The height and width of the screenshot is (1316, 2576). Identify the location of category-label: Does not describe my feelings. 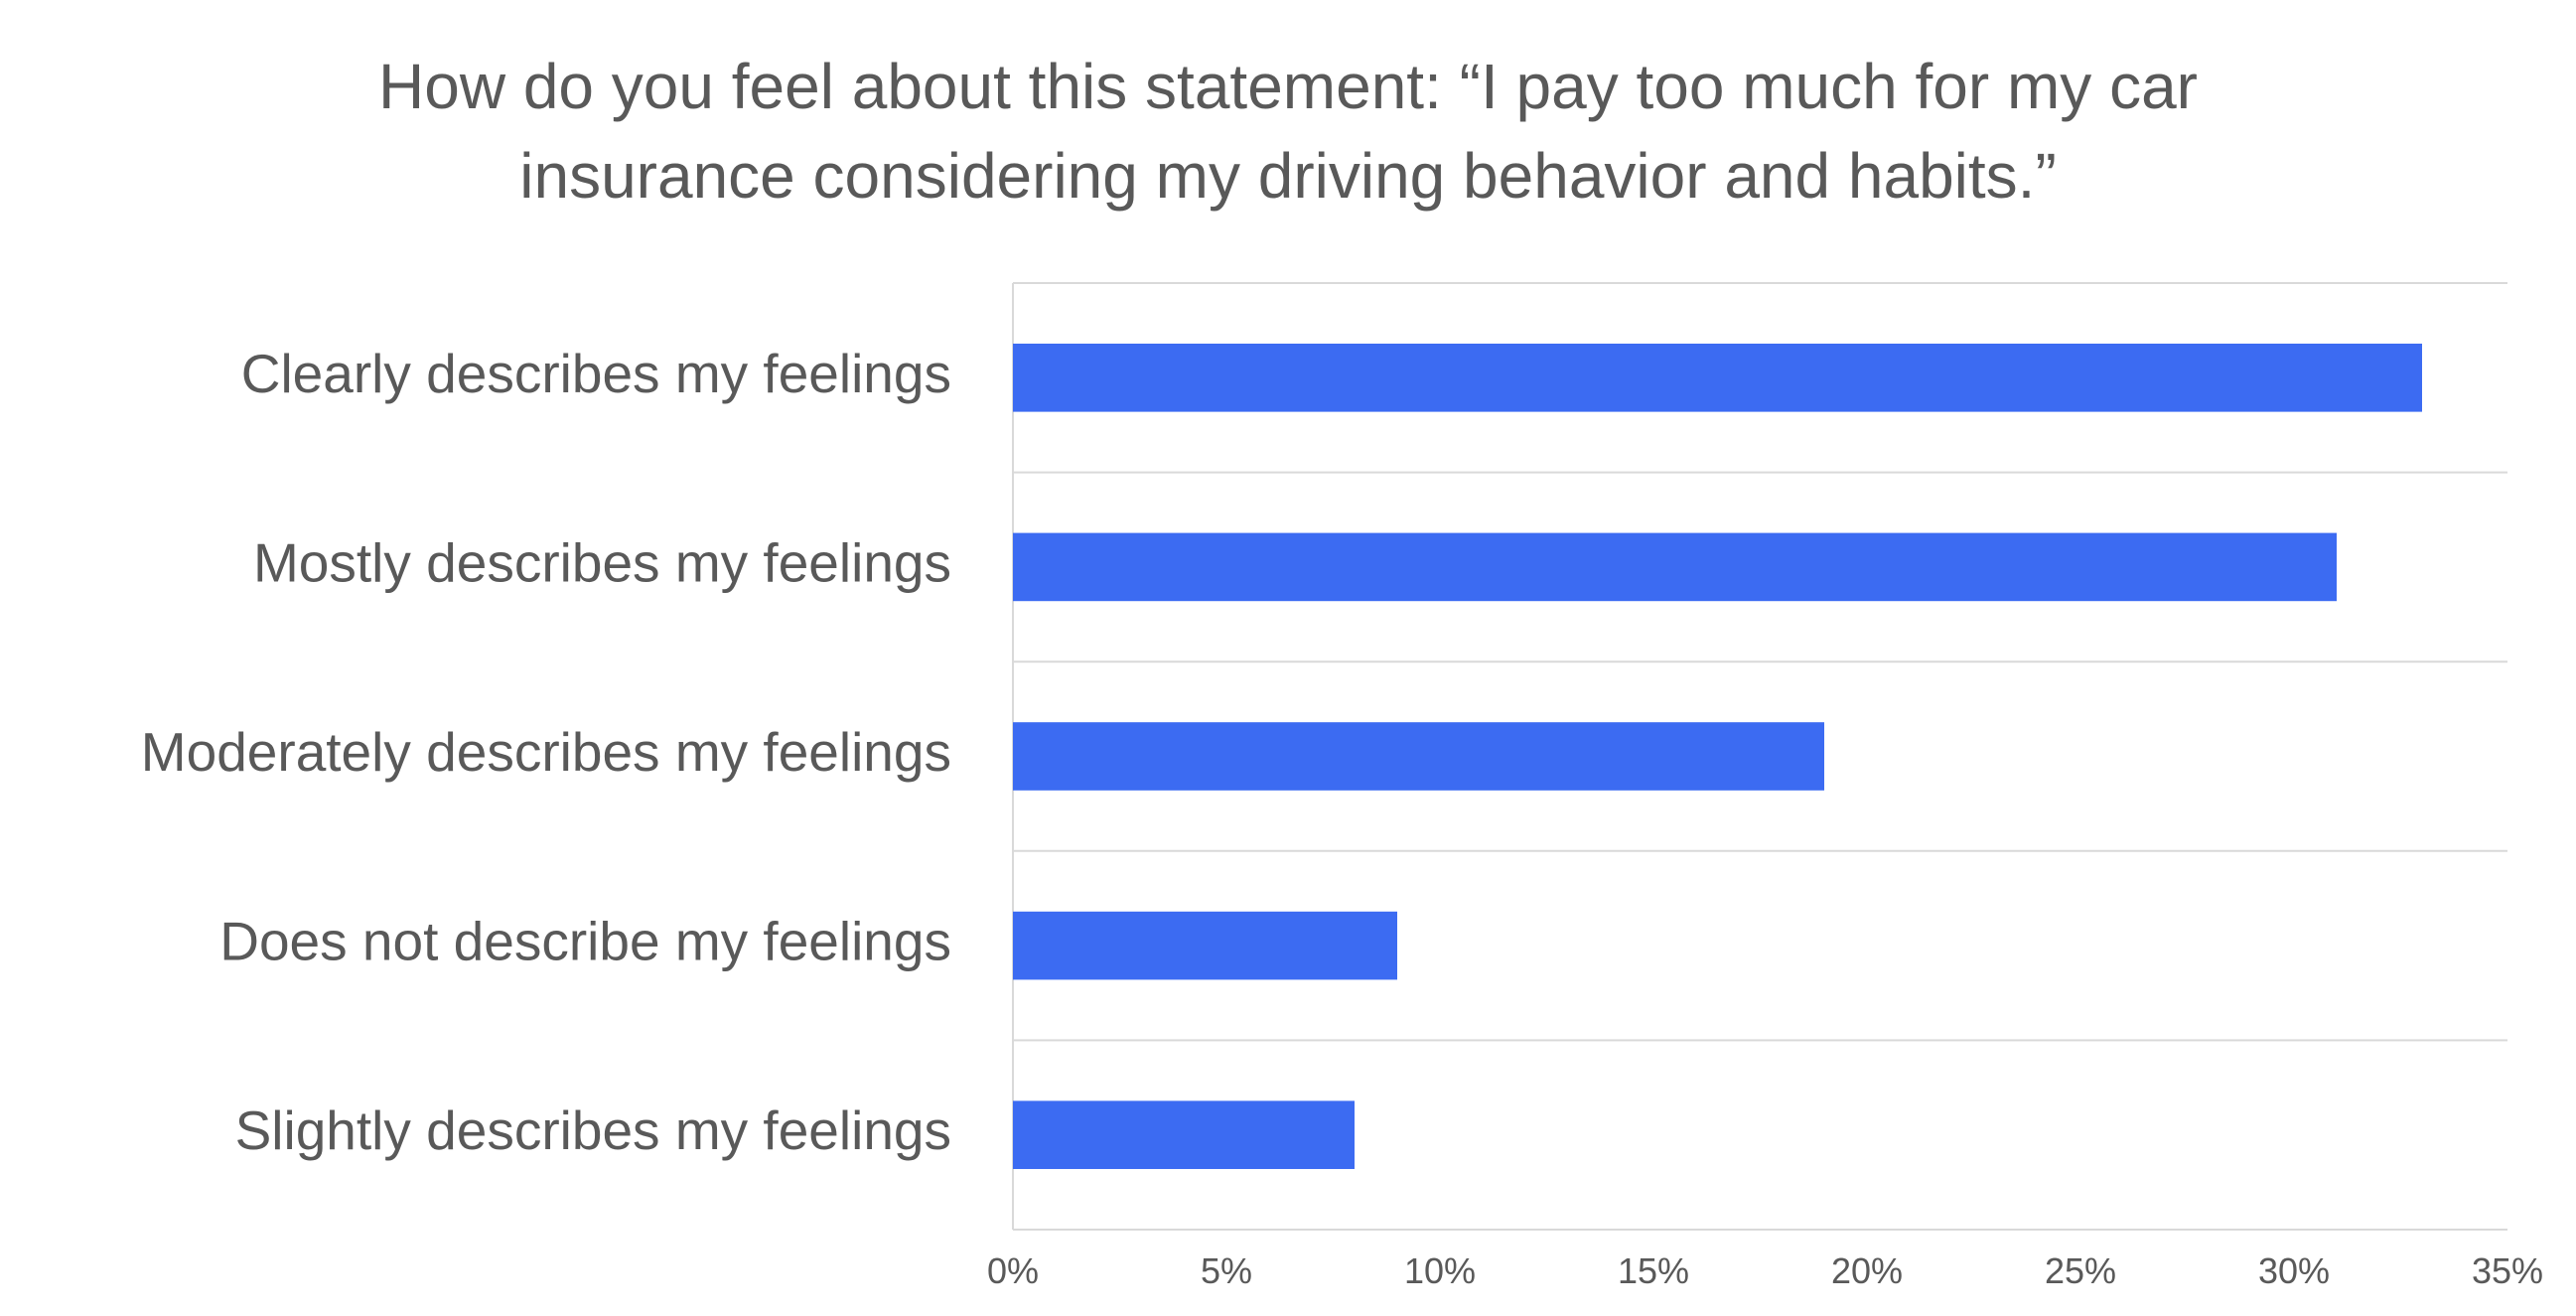
(585, 941).